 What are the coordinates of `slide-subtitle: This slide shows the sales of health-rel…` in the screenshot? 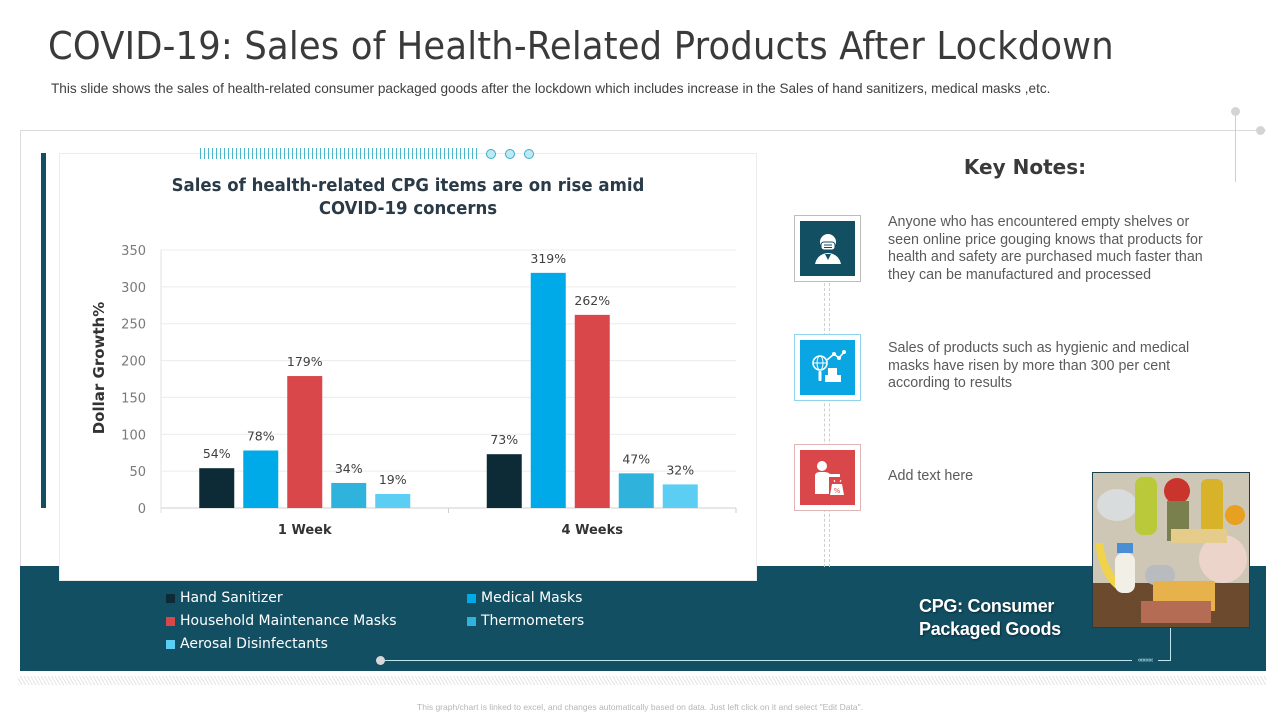 It's located at (551, 88).